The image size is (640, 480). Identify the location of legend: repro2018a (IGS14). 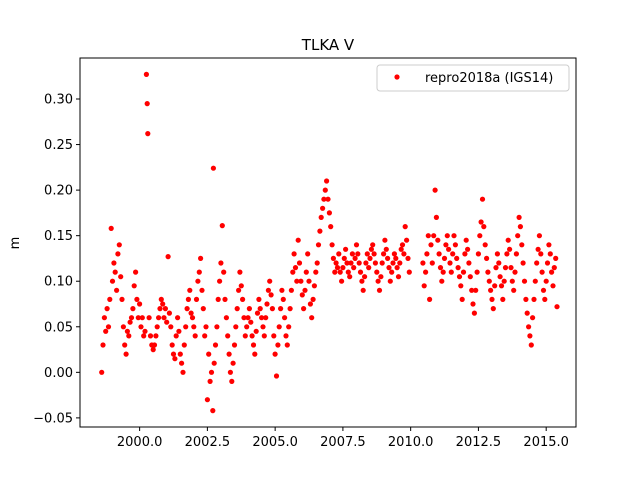
(473, 78).